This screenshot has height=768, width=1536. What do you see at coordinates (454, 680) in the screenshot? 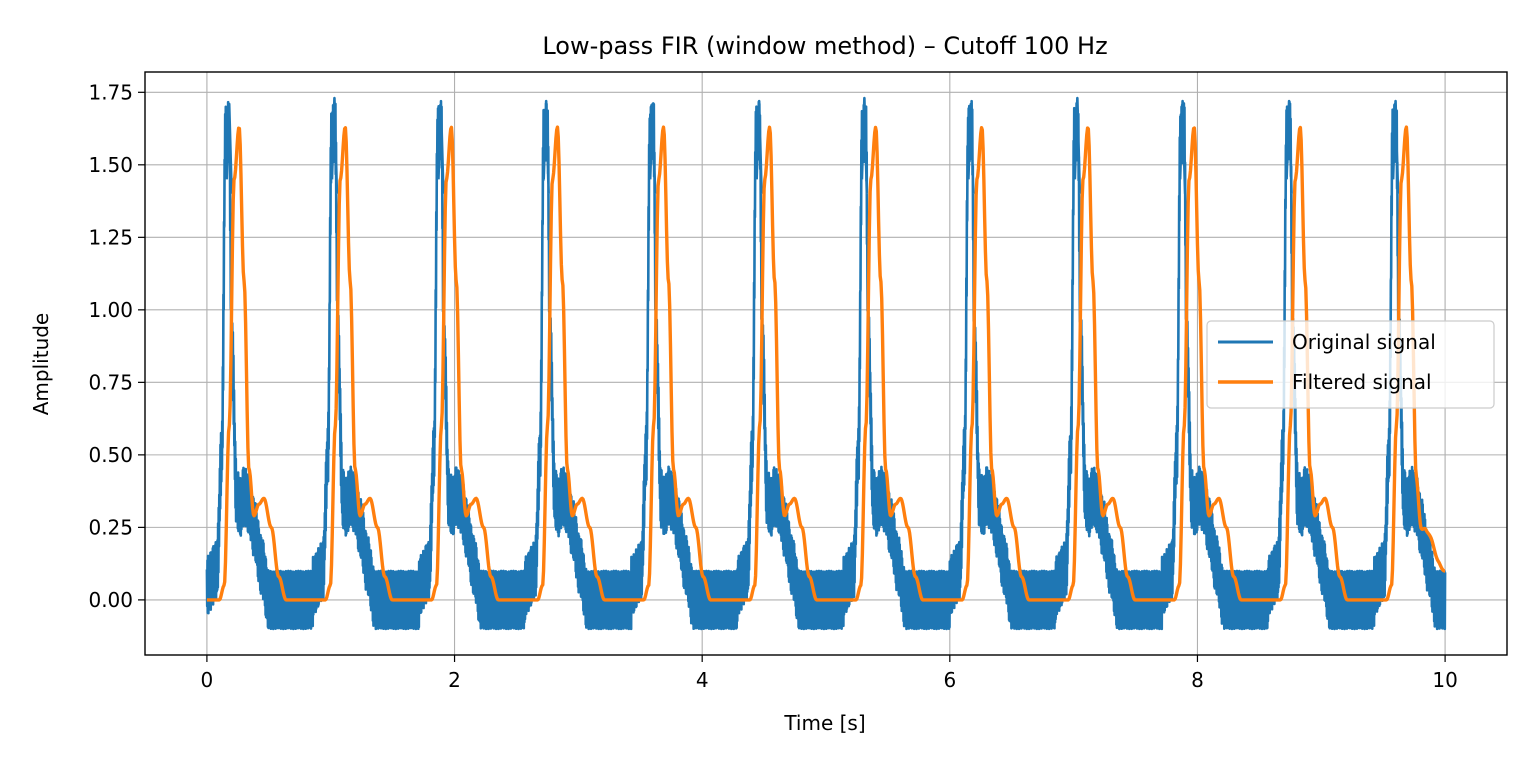
I see `x-tick-label: 2` at bounding box center [454, 680].